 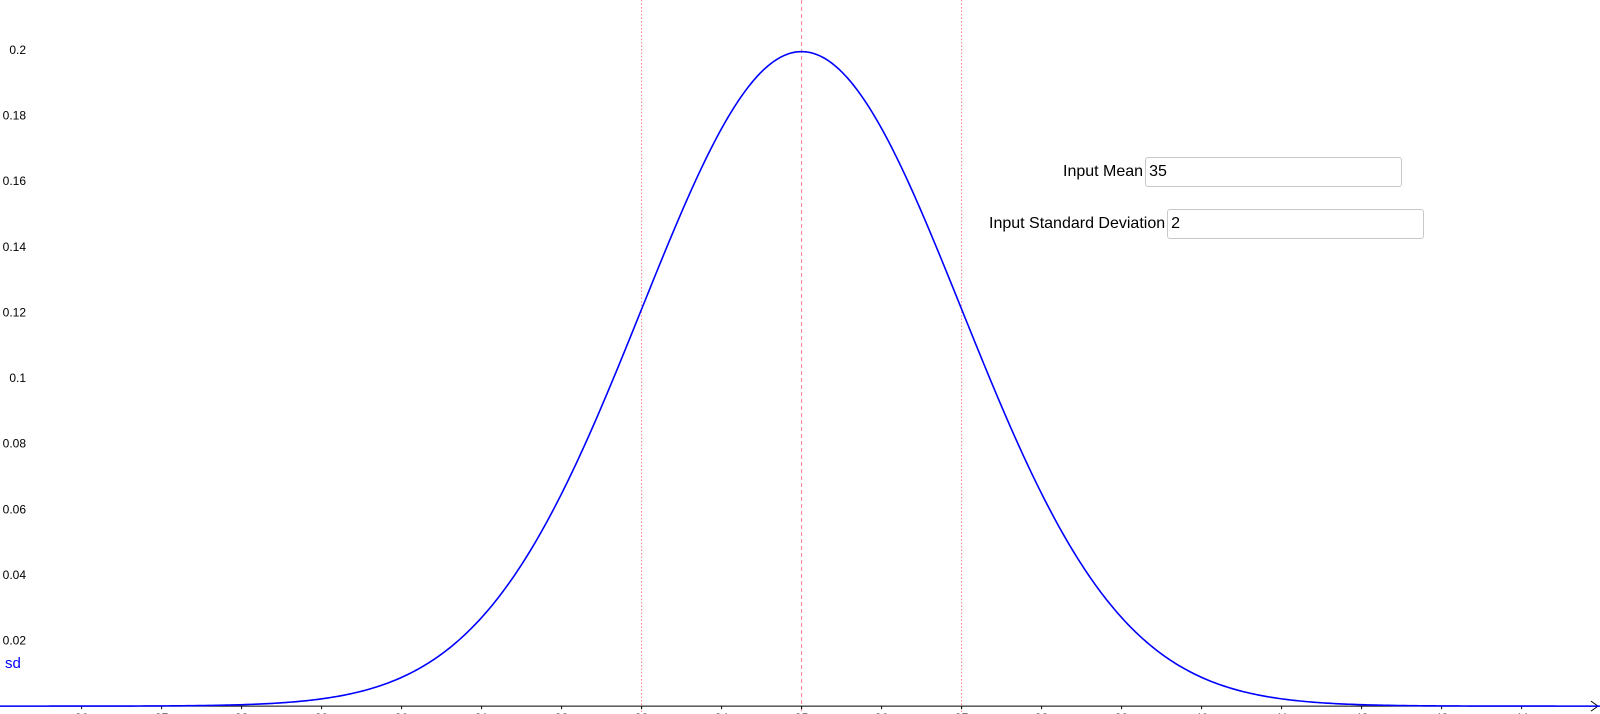 What do you see at coordinates (15, 312) in the screenshot?
I see `y-tick-label-0.12: 0.12` at bounding box center [15, 312].